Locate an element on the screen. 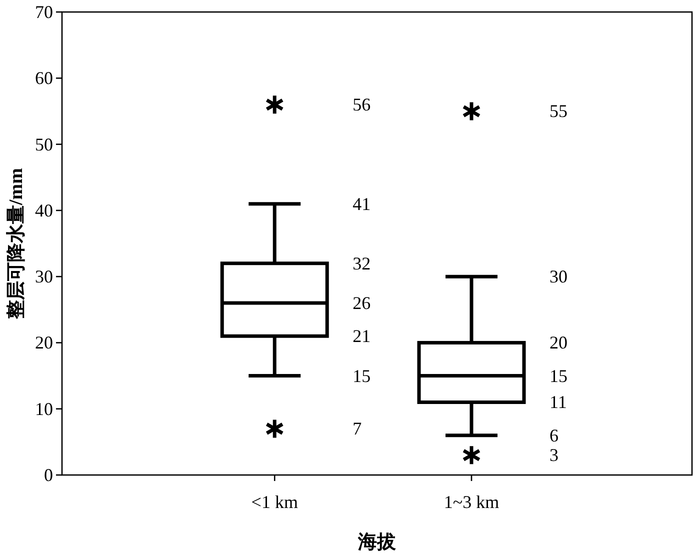  y-tick-label: 0 is located at coordinates (48, 475).